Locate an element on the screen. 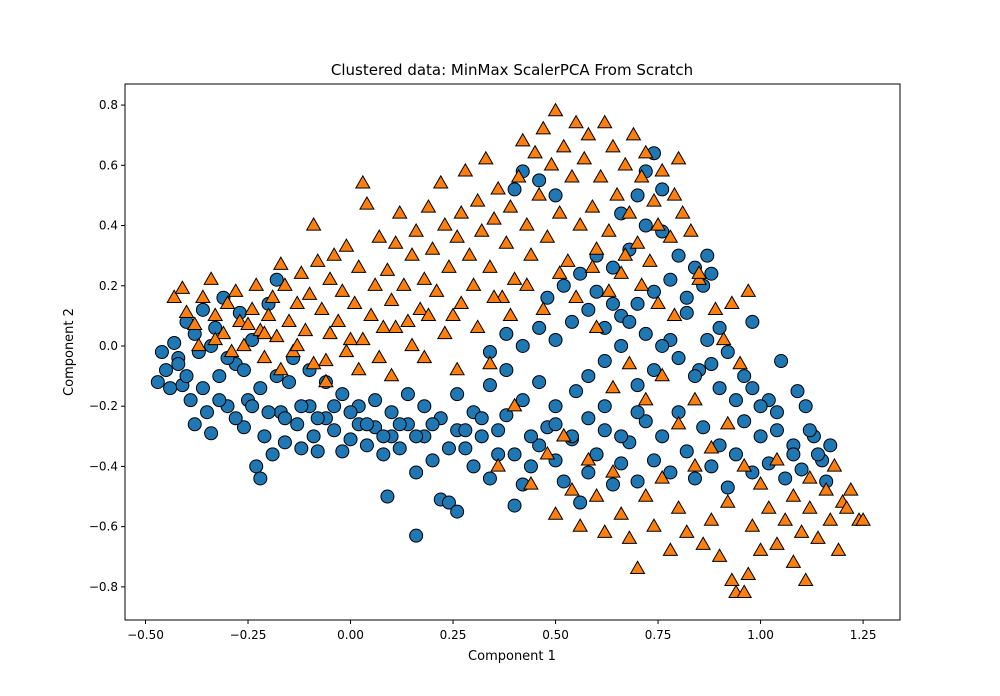  y-tick-label: 0.2 is located at coordinates (108, 286).